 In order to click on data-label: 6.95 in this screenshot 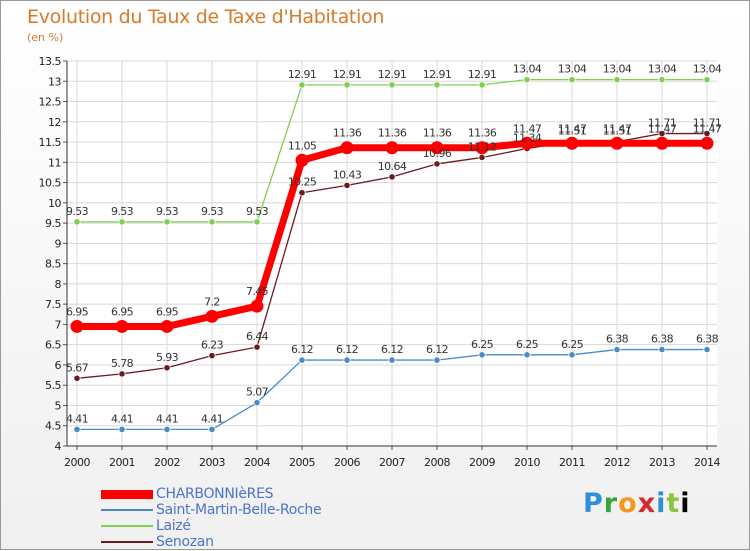, I will do `click(77, 311)`.